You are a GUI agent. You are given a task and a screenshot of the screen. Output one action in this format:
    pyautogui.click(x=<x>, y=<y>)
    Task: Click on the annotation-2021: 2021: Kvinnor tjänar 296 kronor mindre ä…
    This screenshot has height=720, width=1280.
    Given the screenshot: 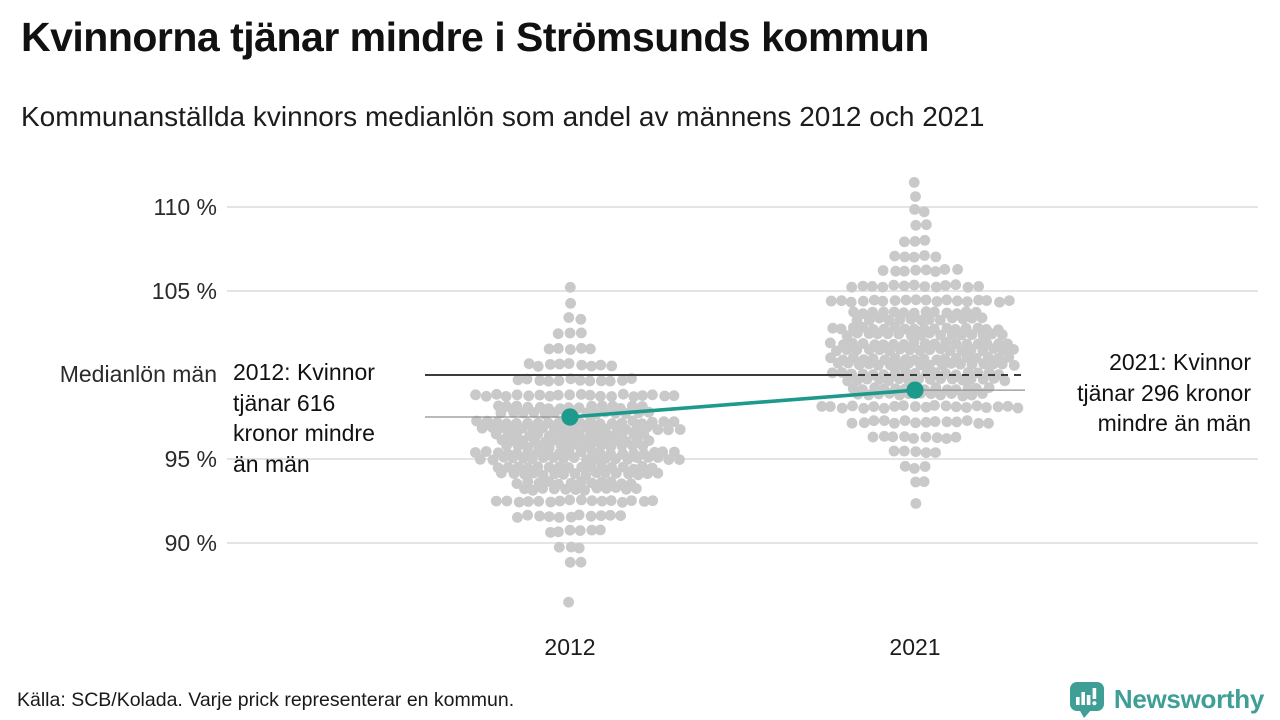 What is the action you would take?
    pyautogui.click(x=1164, y=392)
    